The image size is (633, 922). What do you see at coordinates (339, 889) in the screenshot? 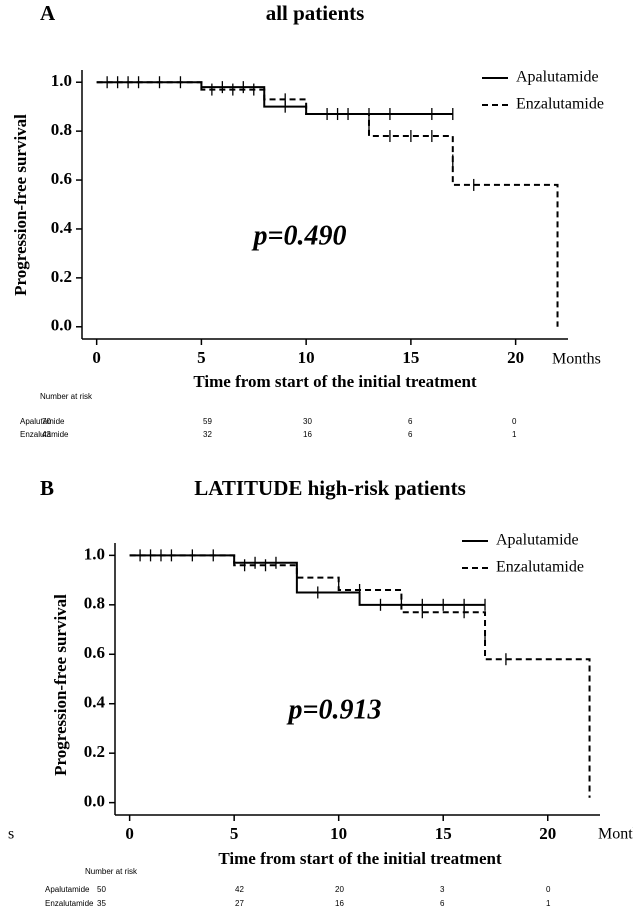
I see `risk-value: 20` at bounding box center [339, 889].